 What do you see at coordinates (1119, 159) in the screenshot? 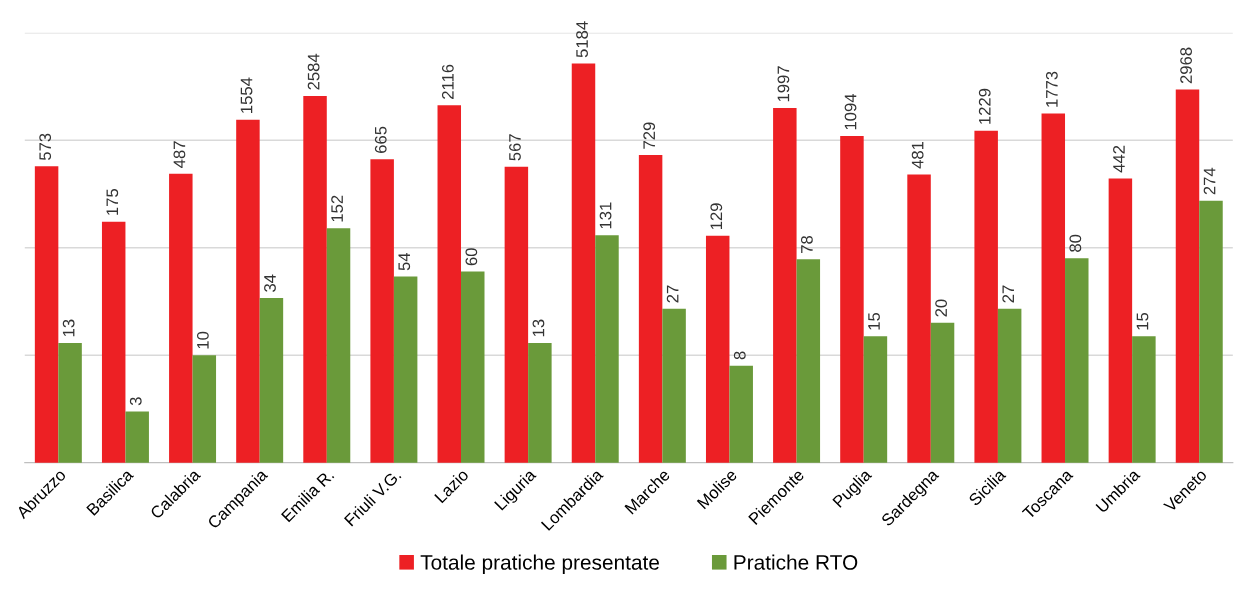
I see `data-label: 442` at bounding box center [1119, 159].